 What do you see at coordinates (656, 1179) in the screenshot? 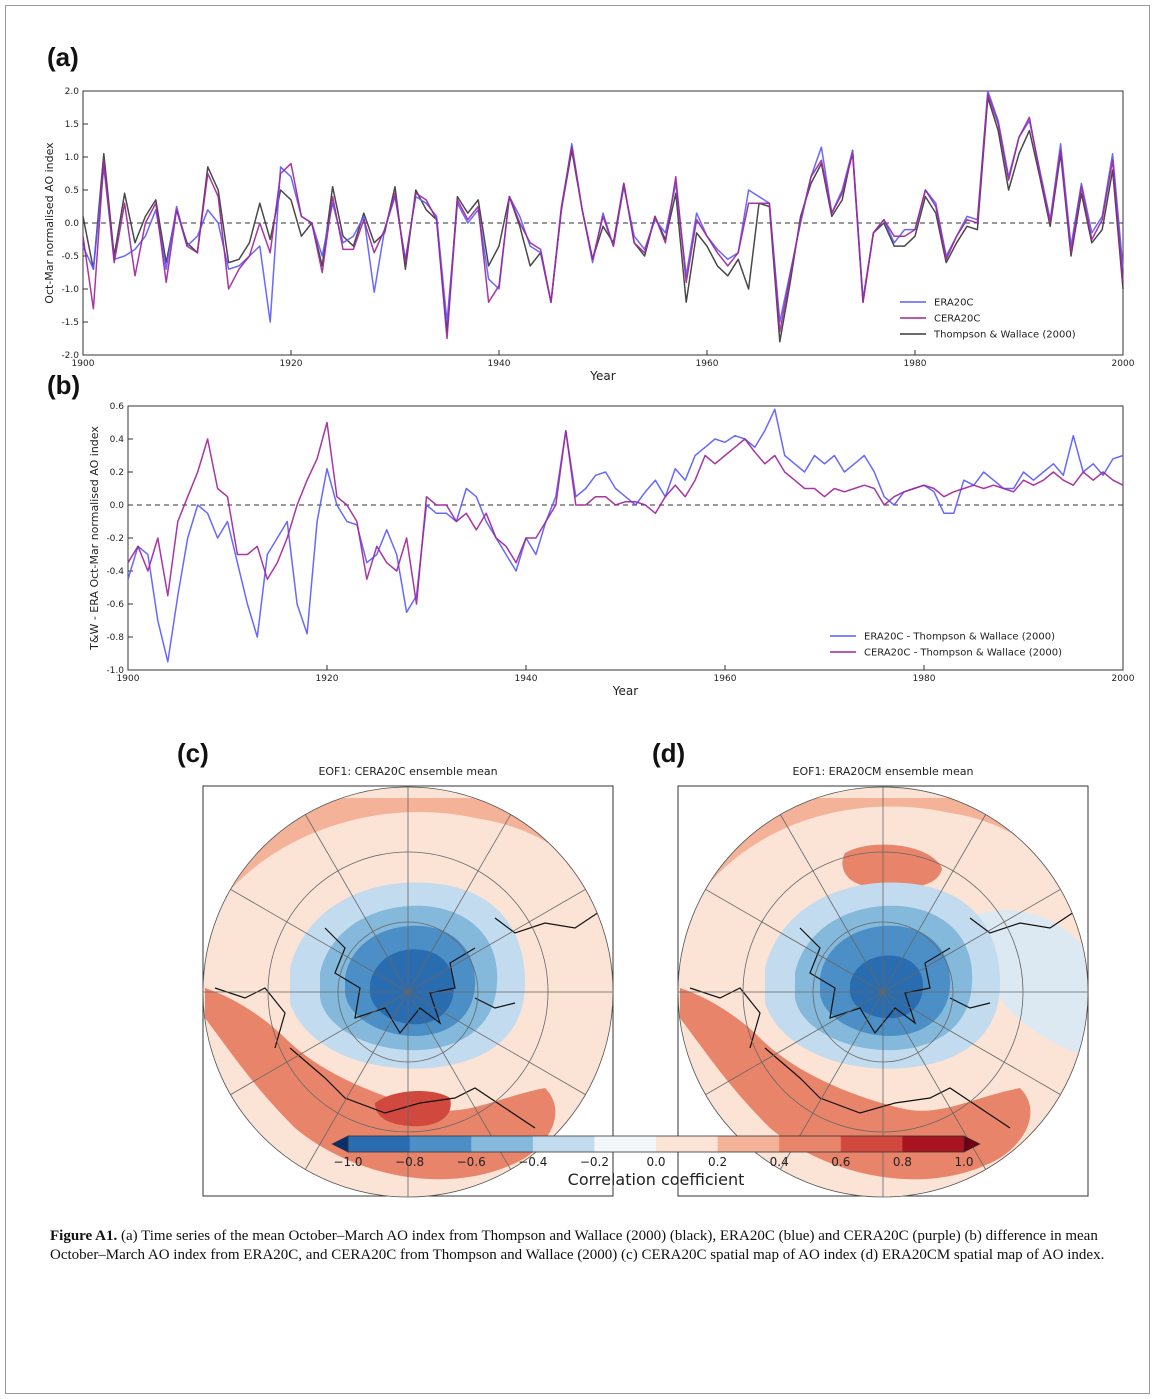
I see `colorbar-label: Correlation coefficient` at bounding box center [656, 1179].